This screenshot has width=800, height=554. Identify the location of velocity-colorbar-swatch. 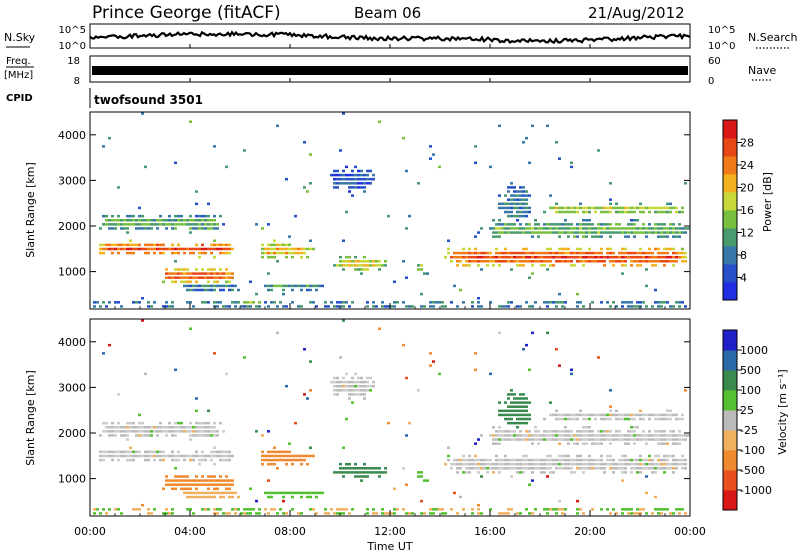
(730, 380).